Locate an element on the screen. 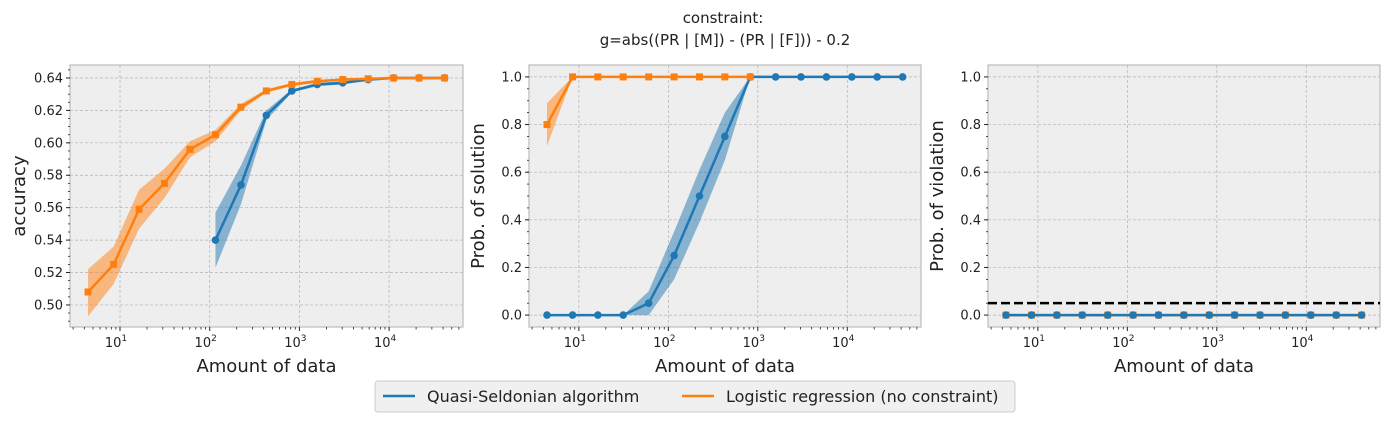 Image resolution: width=1389 pixels, height=426 pixels. y-tick-label: 0.58 is located at coordinates (48, 176).